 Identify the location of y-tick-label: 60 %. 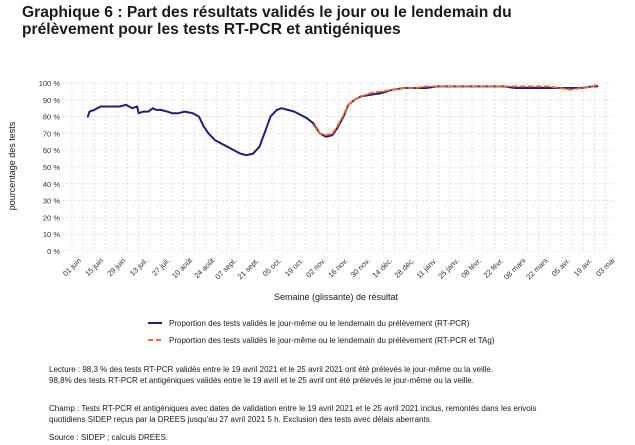
(51, 150).